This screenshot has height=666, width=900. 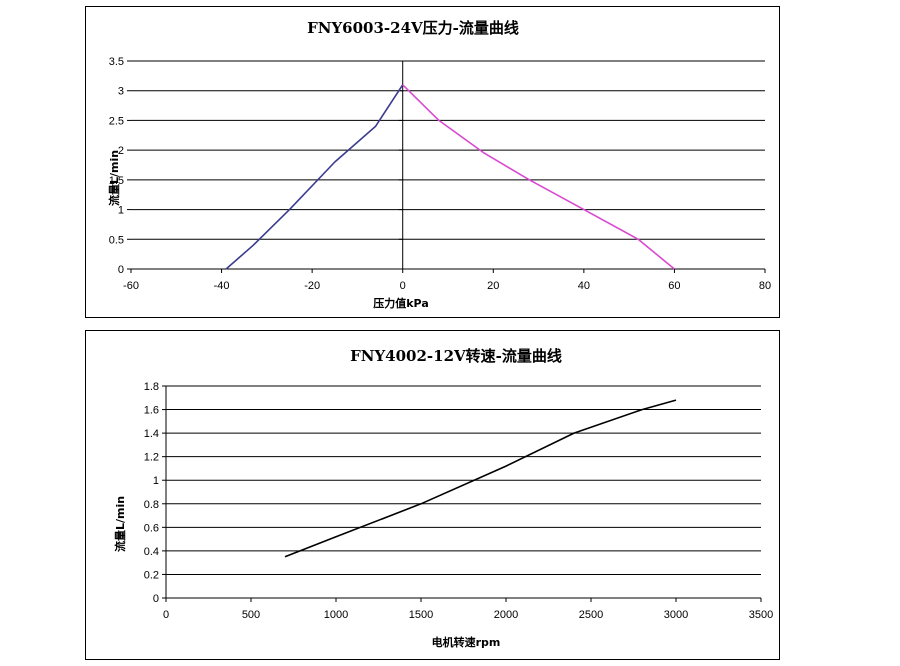 I want to click on y-tick-label: 1.4, so click(x=151, y=434).